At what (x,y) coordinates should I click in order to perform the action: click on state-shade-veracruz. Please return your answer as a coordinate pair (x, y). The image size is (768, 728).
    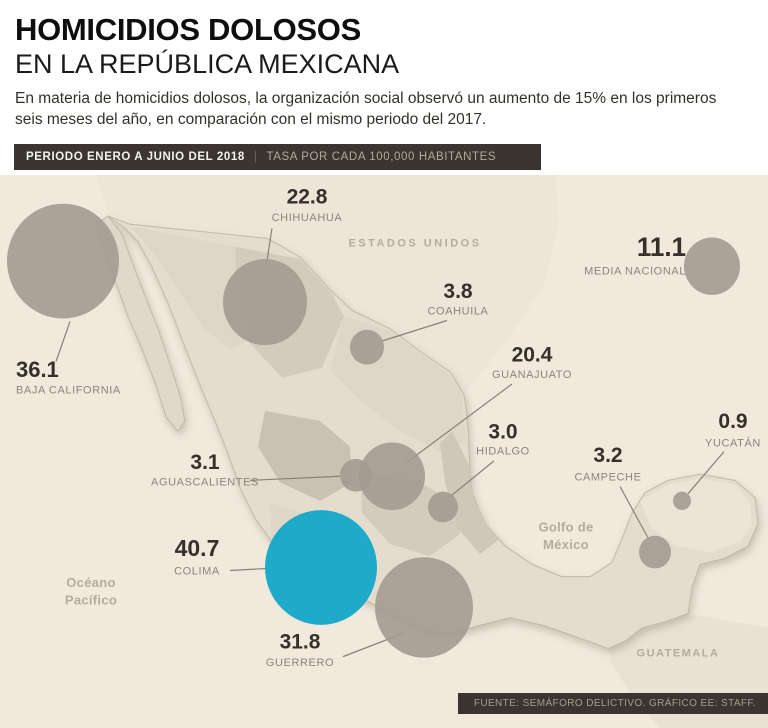
    Looking at the image, I should click on (470, 492).